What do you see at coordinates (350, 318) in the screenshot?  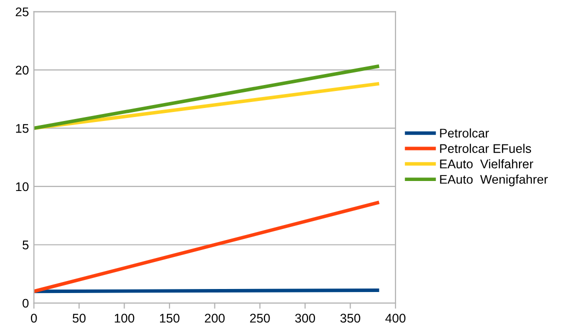 I see `x-tick-label: 350` at bounding box center [350, 318].